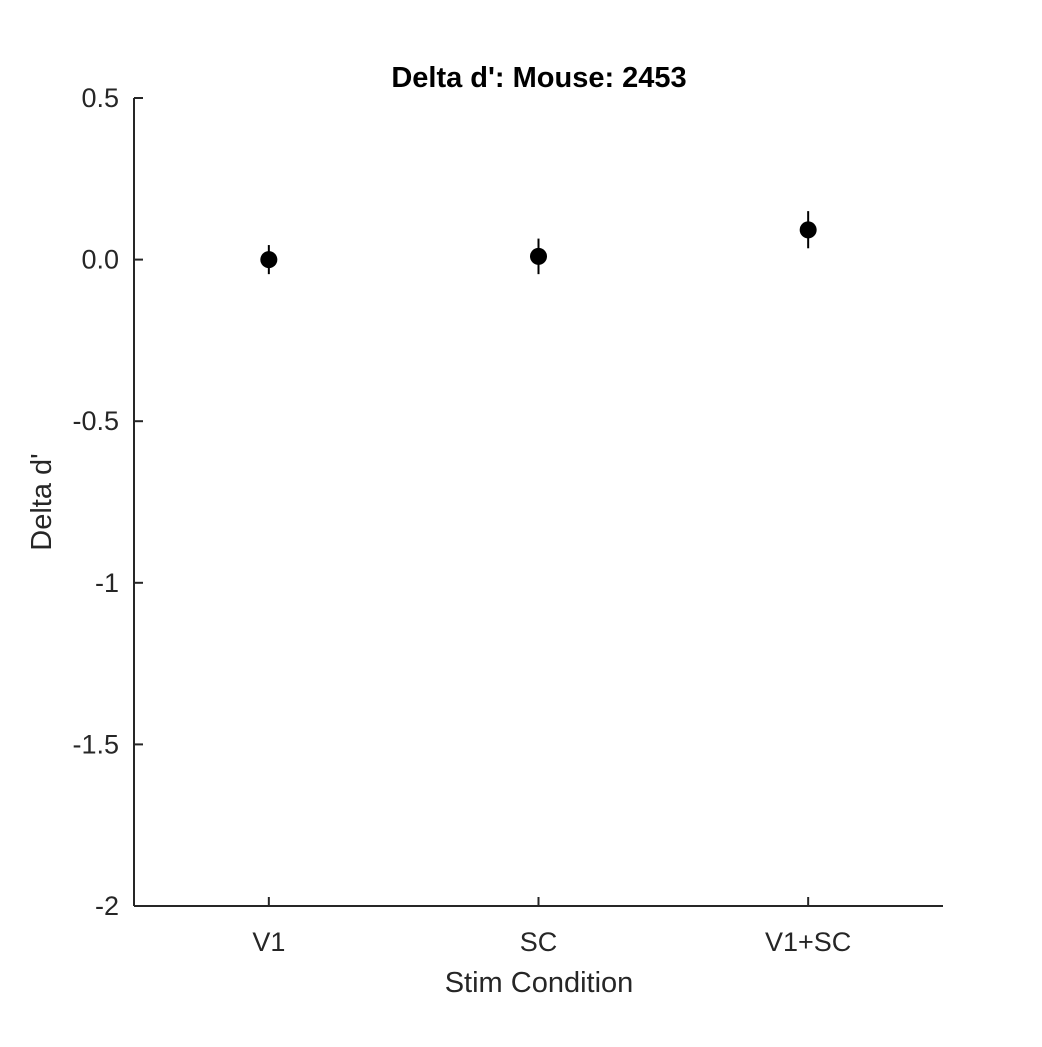 The width and height of the screenshot is (1042, 1047). I want to click on data-points, so click(538, 243).